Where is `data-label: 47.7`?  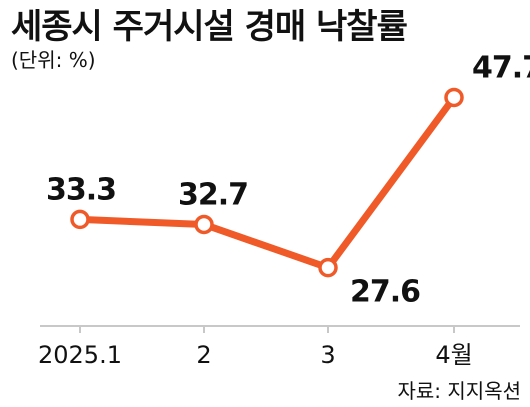 data-label: 47.7 is located at coordinates (501, 67).